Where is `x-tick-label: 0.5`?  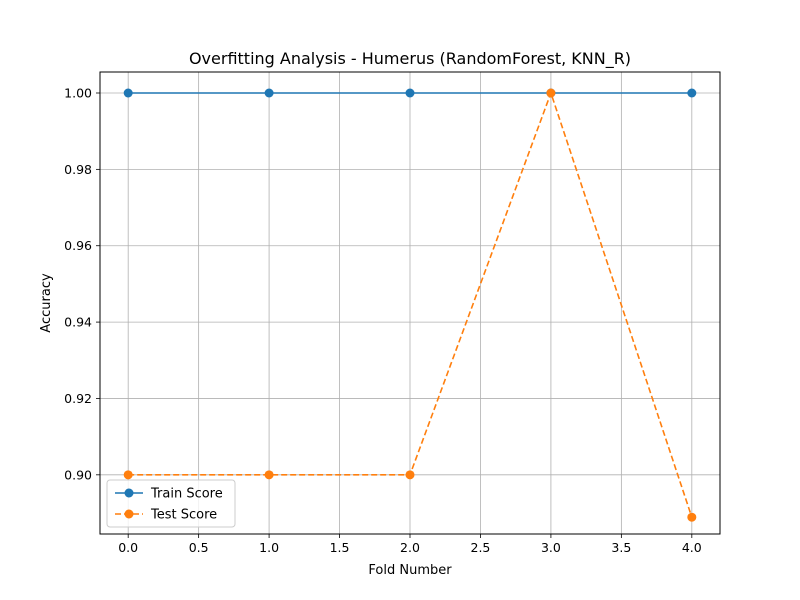 x-tick-label: 0.5 is located at coordinates (199, 547).